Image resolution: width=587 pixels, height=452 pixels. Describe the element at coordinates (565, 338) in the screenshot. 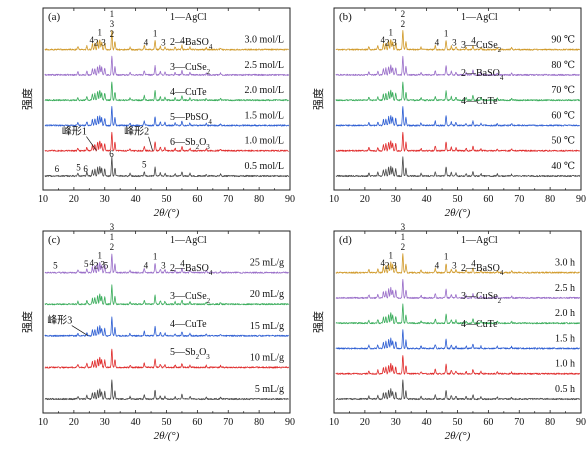

I see `series-name: 1.5 h` at that location.